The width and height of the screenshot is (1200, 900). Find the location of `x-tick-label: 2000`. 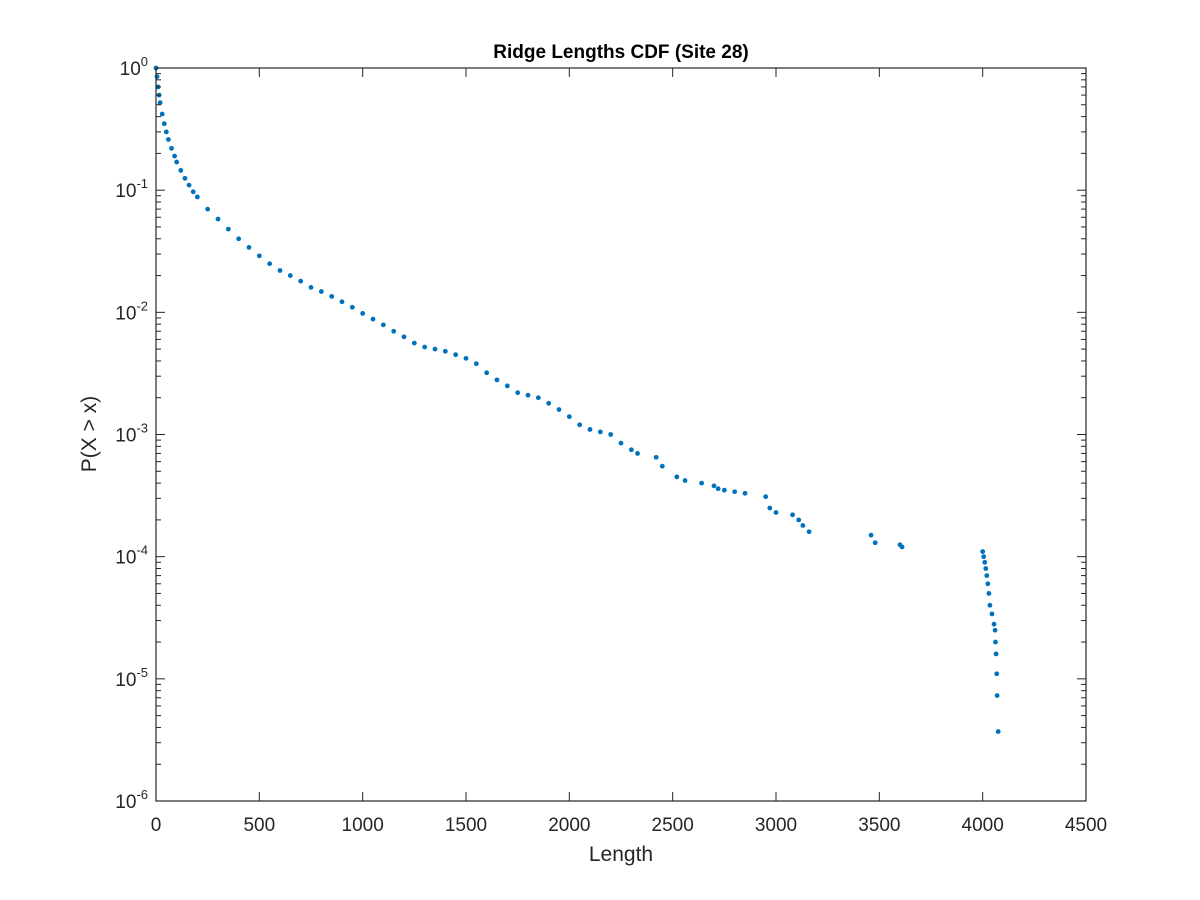

x-tick-label: 2000 is located at coordinates (569, 825).